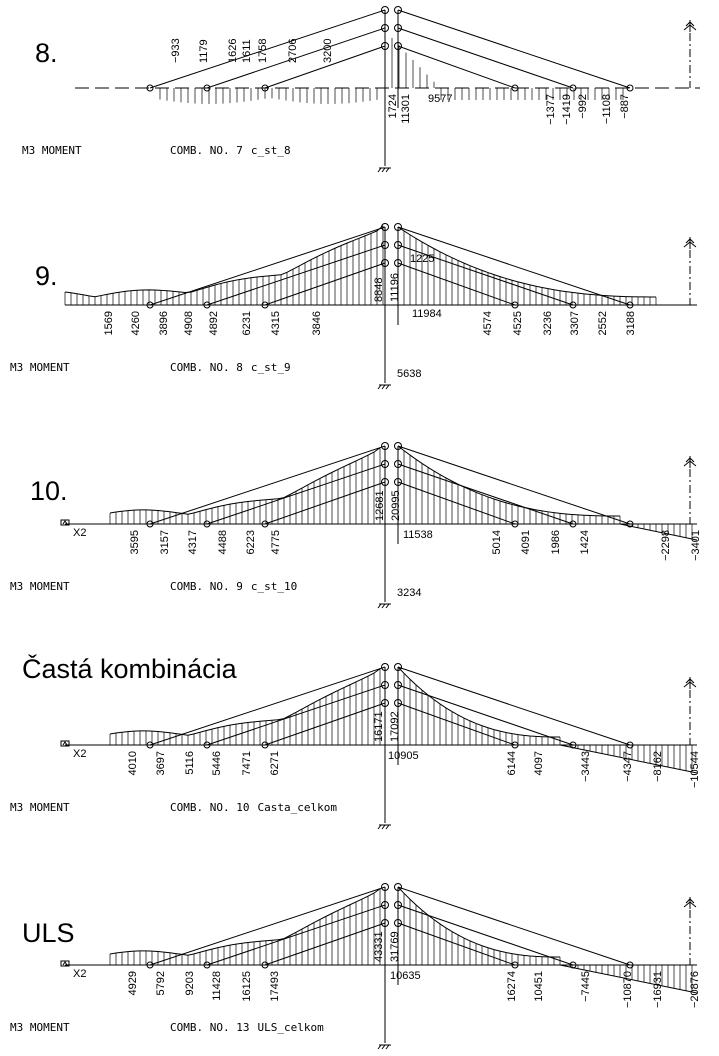 This screenshot has height=1056, width=719. Describe the element at coordinates (253, 807) in the screenshot. I see `combination: COMB. NO. 10 Casta_celkom` at that location.